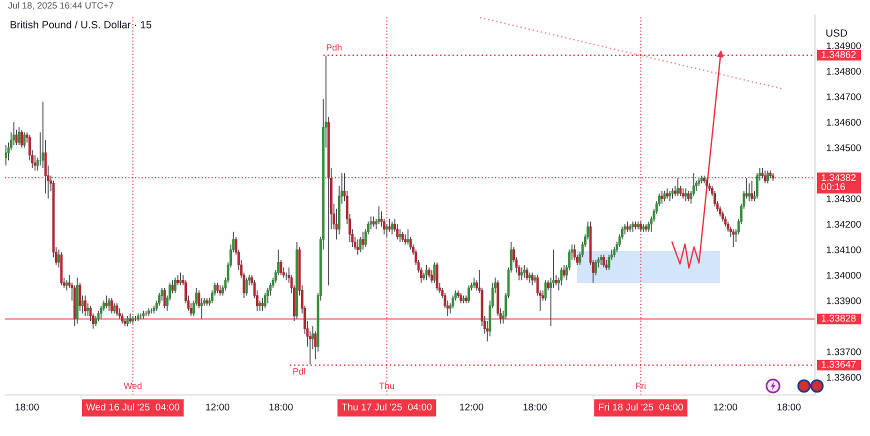  Describe the element at coordinates (641, 385) in the screenshot. I see `ref-line-label: Fri` at that location.